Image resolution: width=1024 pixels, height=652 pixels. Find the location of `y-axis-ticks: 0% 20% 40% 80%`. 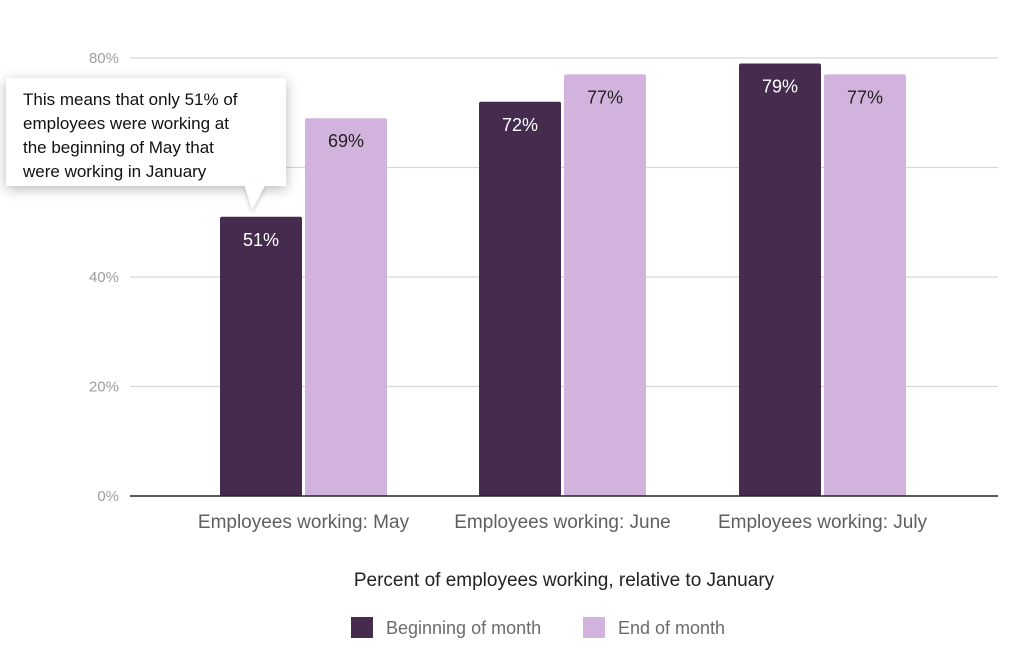

y-axis-ticks: 0% 20% 40% 80% is located at coordinates (104, 277).